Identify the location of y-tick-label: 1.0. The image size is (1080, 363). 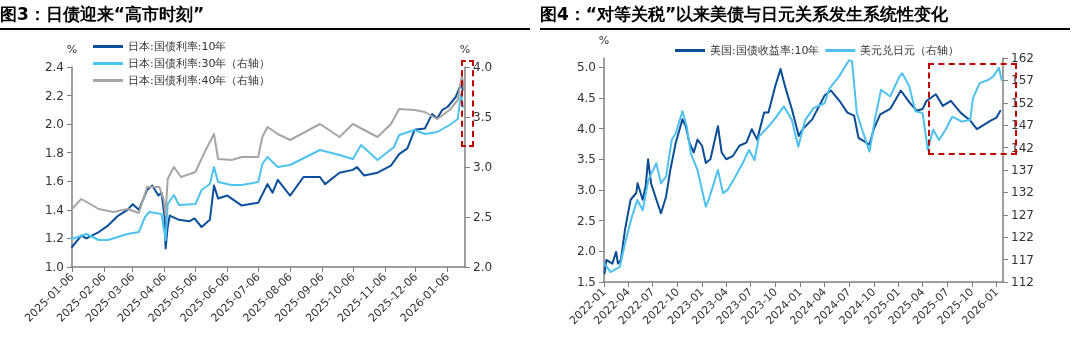
(54, 267).